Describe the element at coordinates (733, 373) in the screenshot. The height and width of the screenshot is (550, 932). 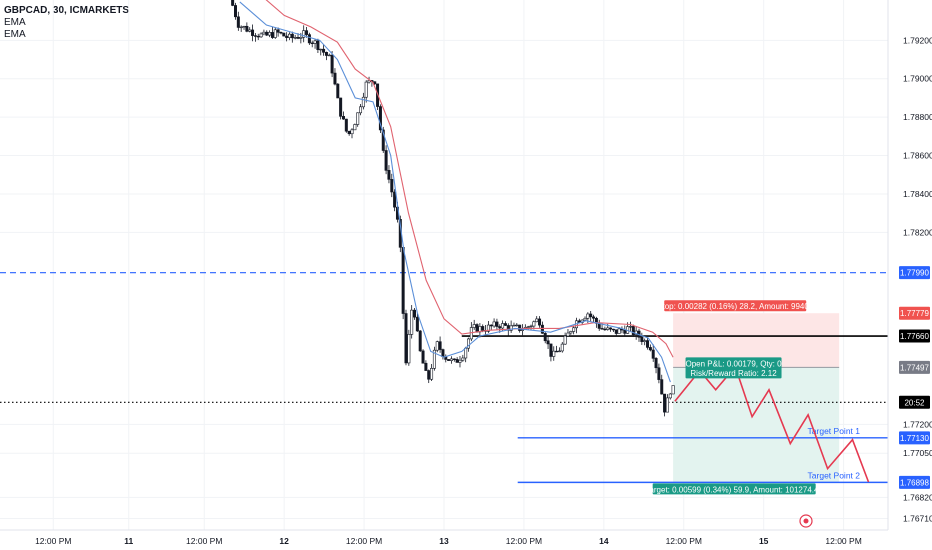
I see `pnl-label-text-1: Risk/Reward Ratio: 2.12` at that location.